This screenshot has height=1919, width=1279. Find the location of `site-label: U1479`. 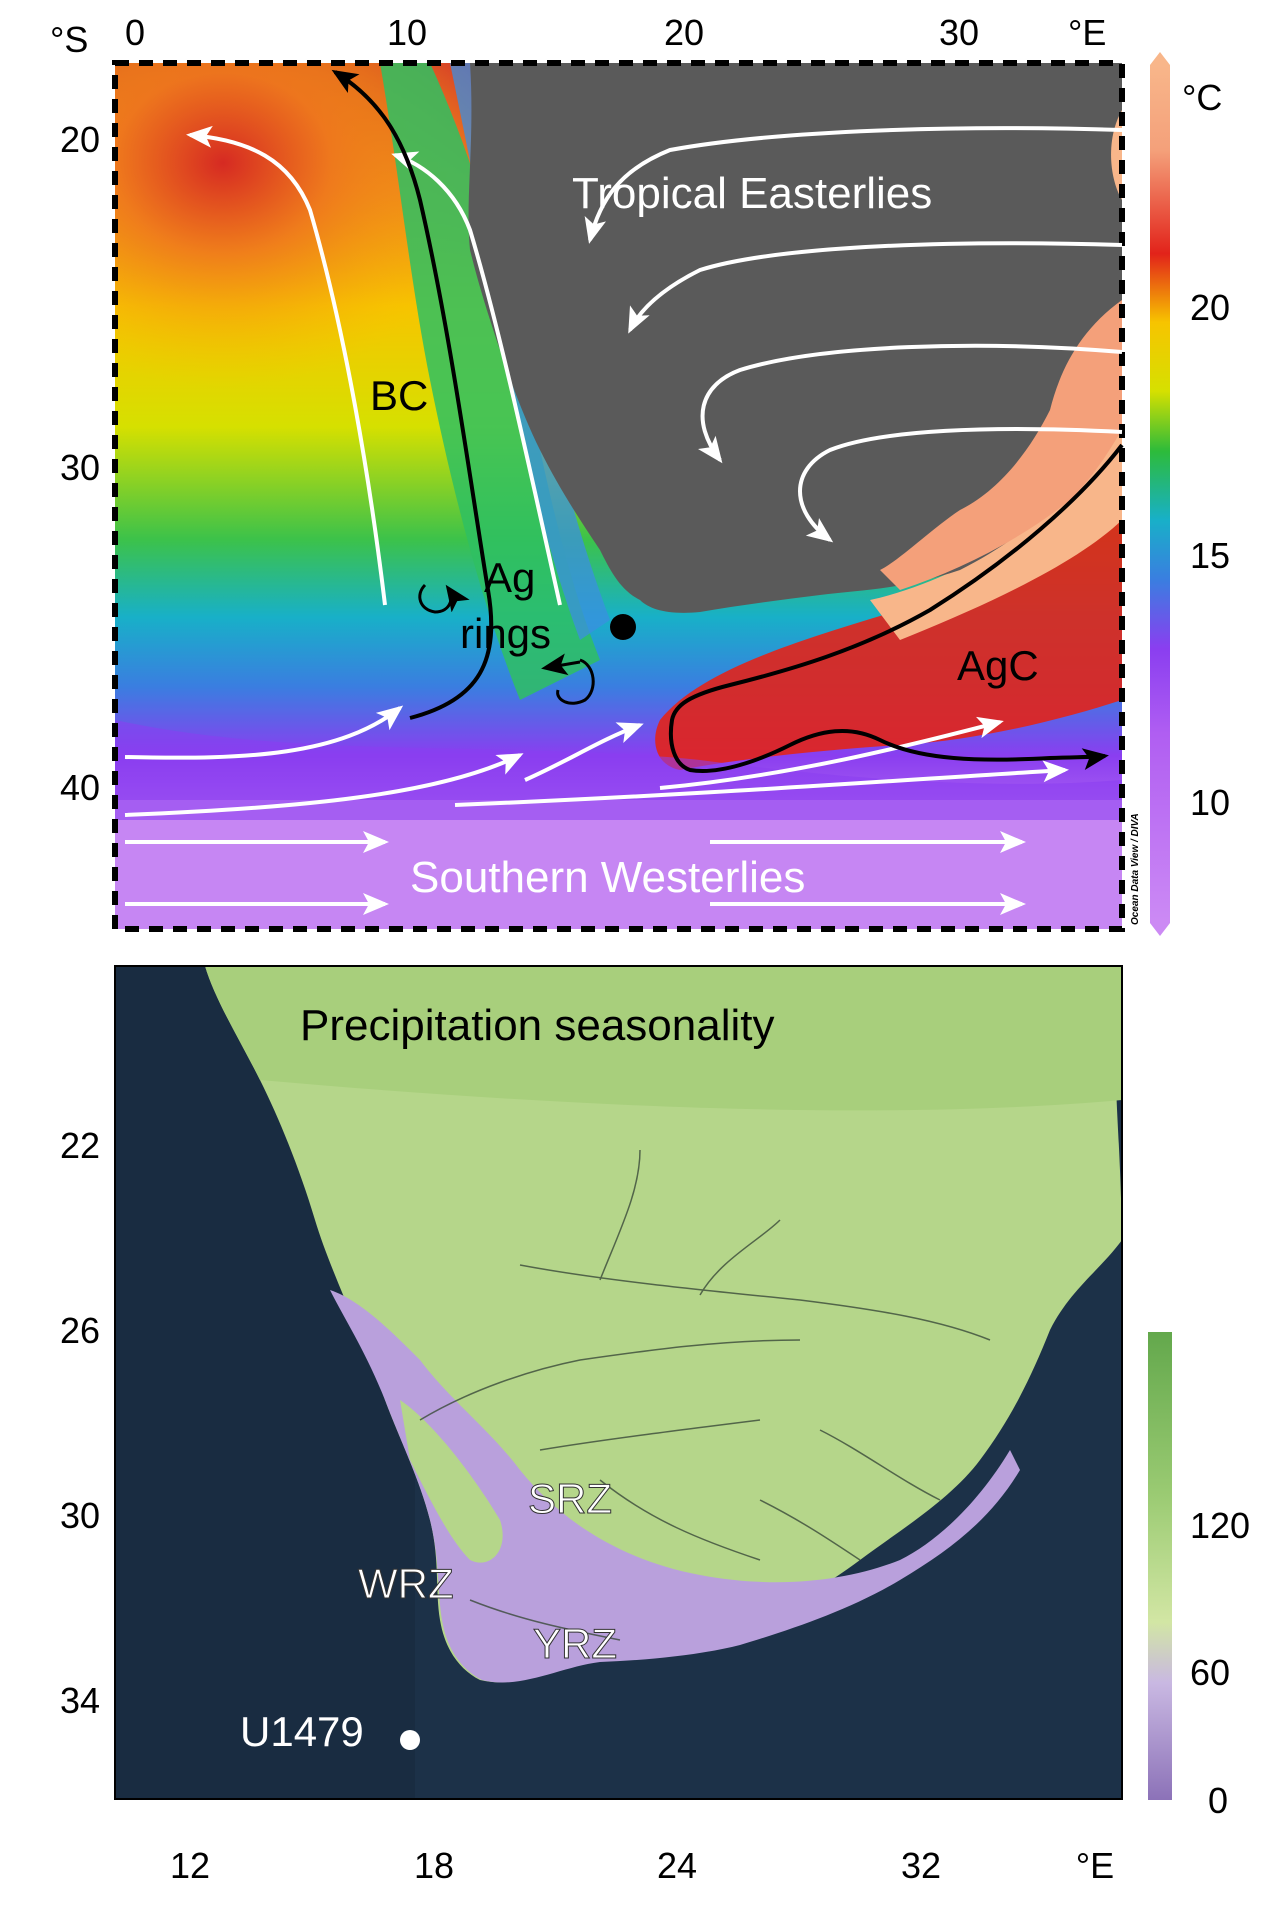

site-label: U1479 is located at coordinates (302, 1731).